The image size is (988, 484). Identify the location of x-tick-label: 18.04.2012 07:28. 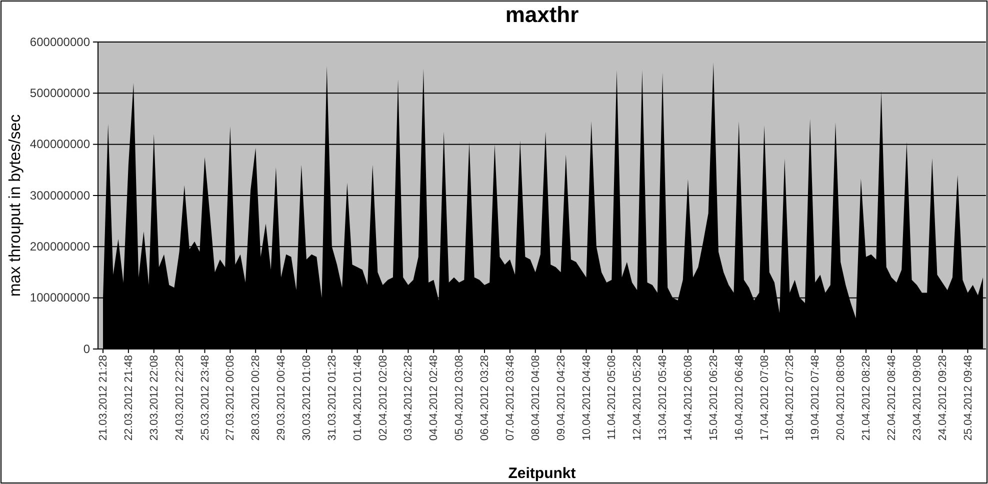
(790, 398).